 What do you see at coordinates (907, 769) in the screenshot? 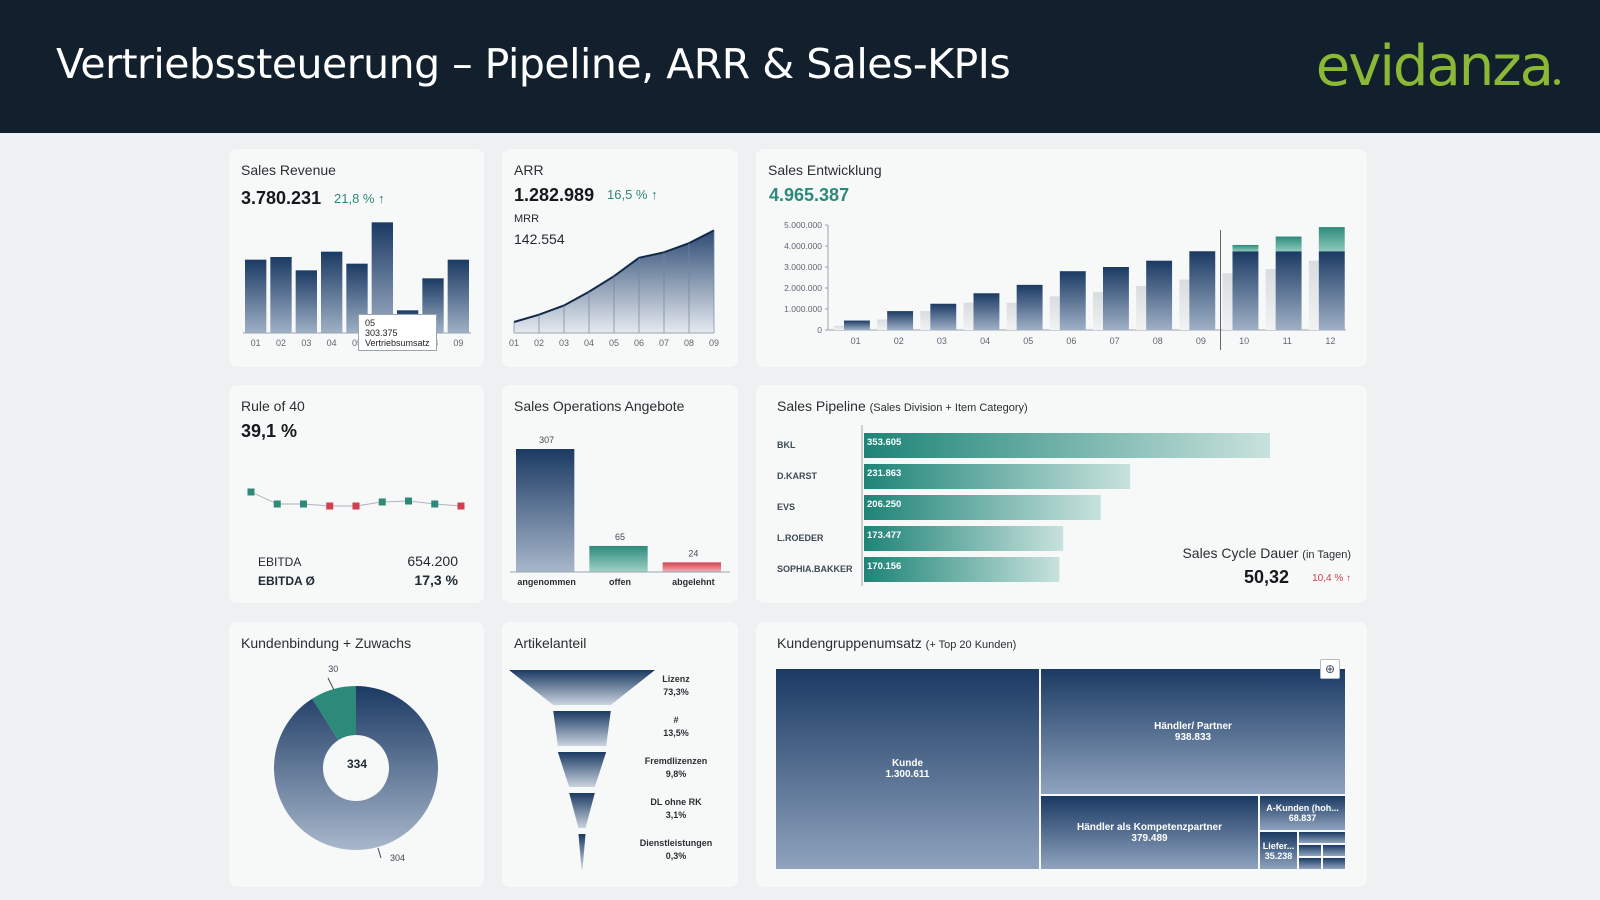
I see `treemap-cell-kunde: Kunde 1.300.611` at bounding box center [907, 769].